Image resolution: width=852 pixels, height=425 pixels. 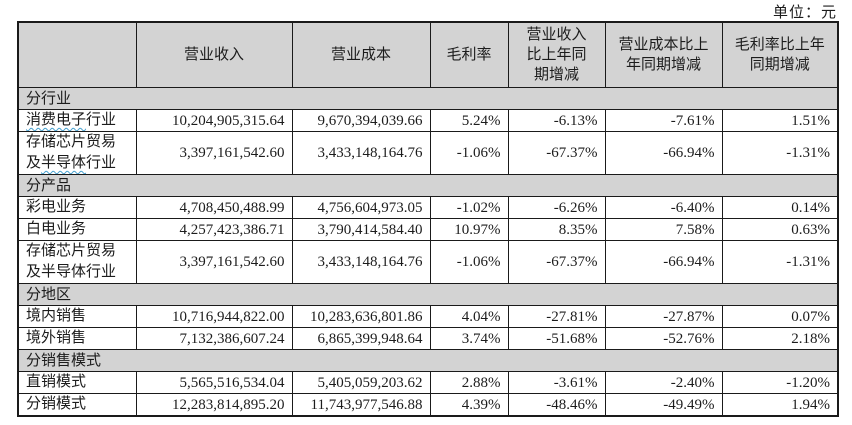 I want to click on cell-value: -1.20%, so click(x=780, y=382).